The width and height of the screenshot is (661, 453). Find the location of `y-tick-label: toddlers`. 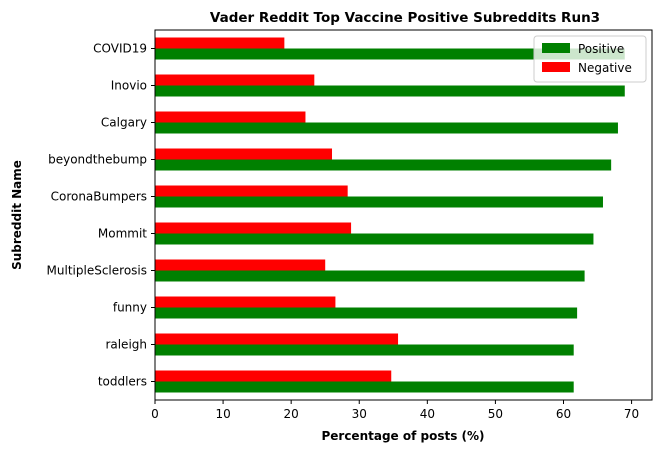

y-tick-label: toddlers is located at coordinates (122, 382).